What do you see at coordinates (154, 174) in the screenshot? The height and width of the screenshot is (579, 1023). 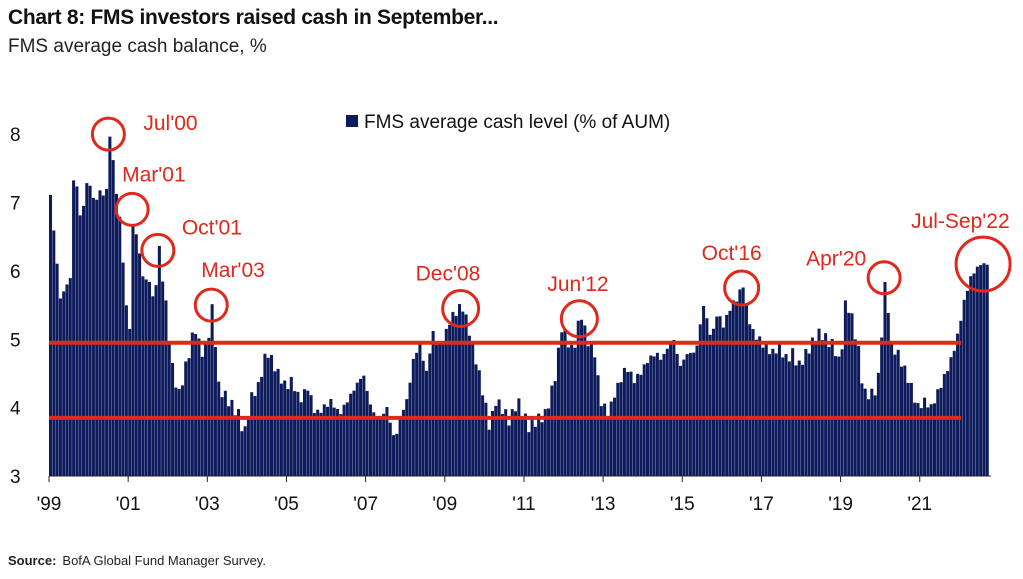 I see `annotation-label: Mar'01` at bounding box center [154, 174].